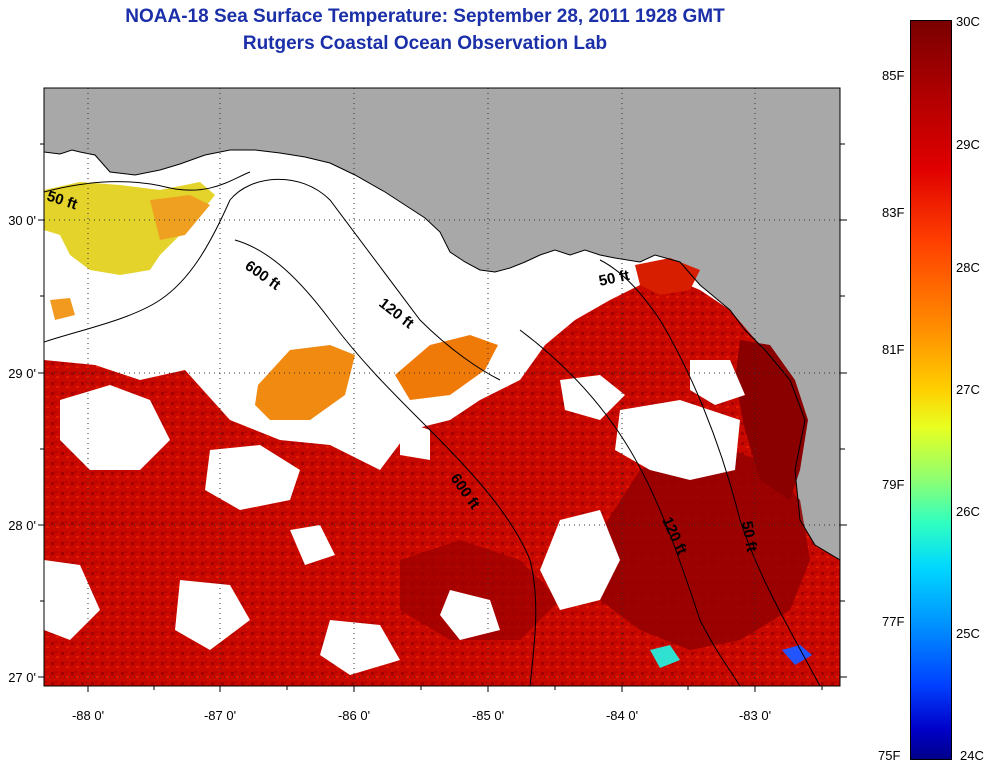  What do you see at coordinates (972, 755) in the screenshot?
I see `colorbar-label-c: 24C` at bounding box center [972, 755].